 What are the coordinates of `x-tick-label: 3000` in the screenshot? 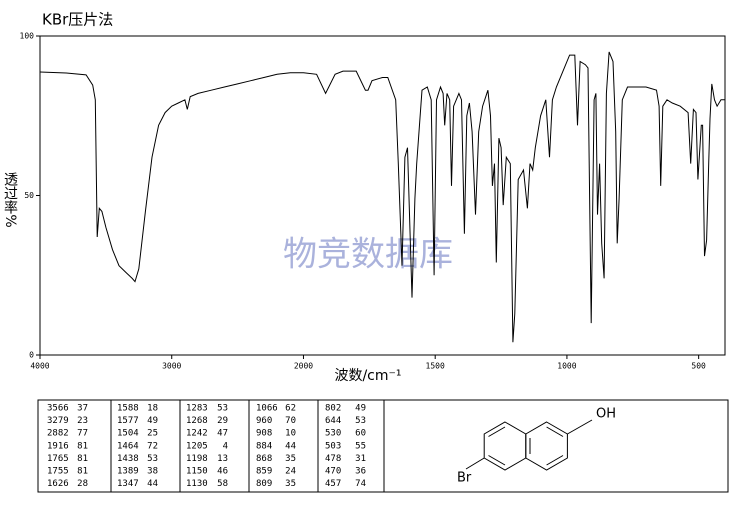 It's located at (171, 366).